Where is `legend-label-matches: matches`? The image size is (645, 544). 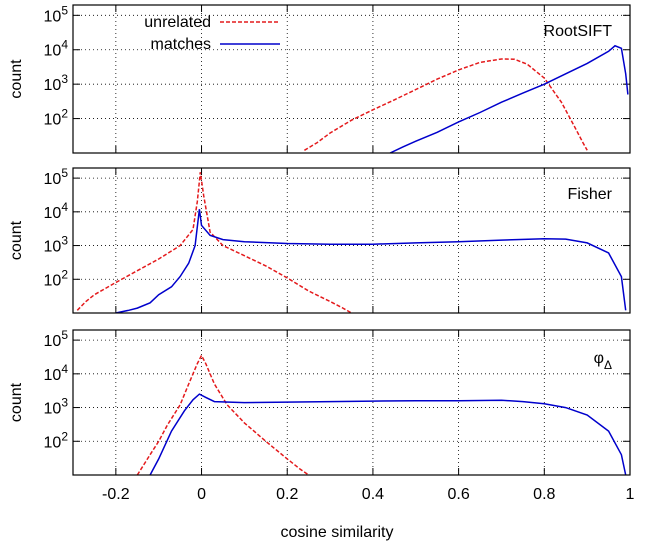 legend-label-matches: matches is located at coordinates (181, 44).